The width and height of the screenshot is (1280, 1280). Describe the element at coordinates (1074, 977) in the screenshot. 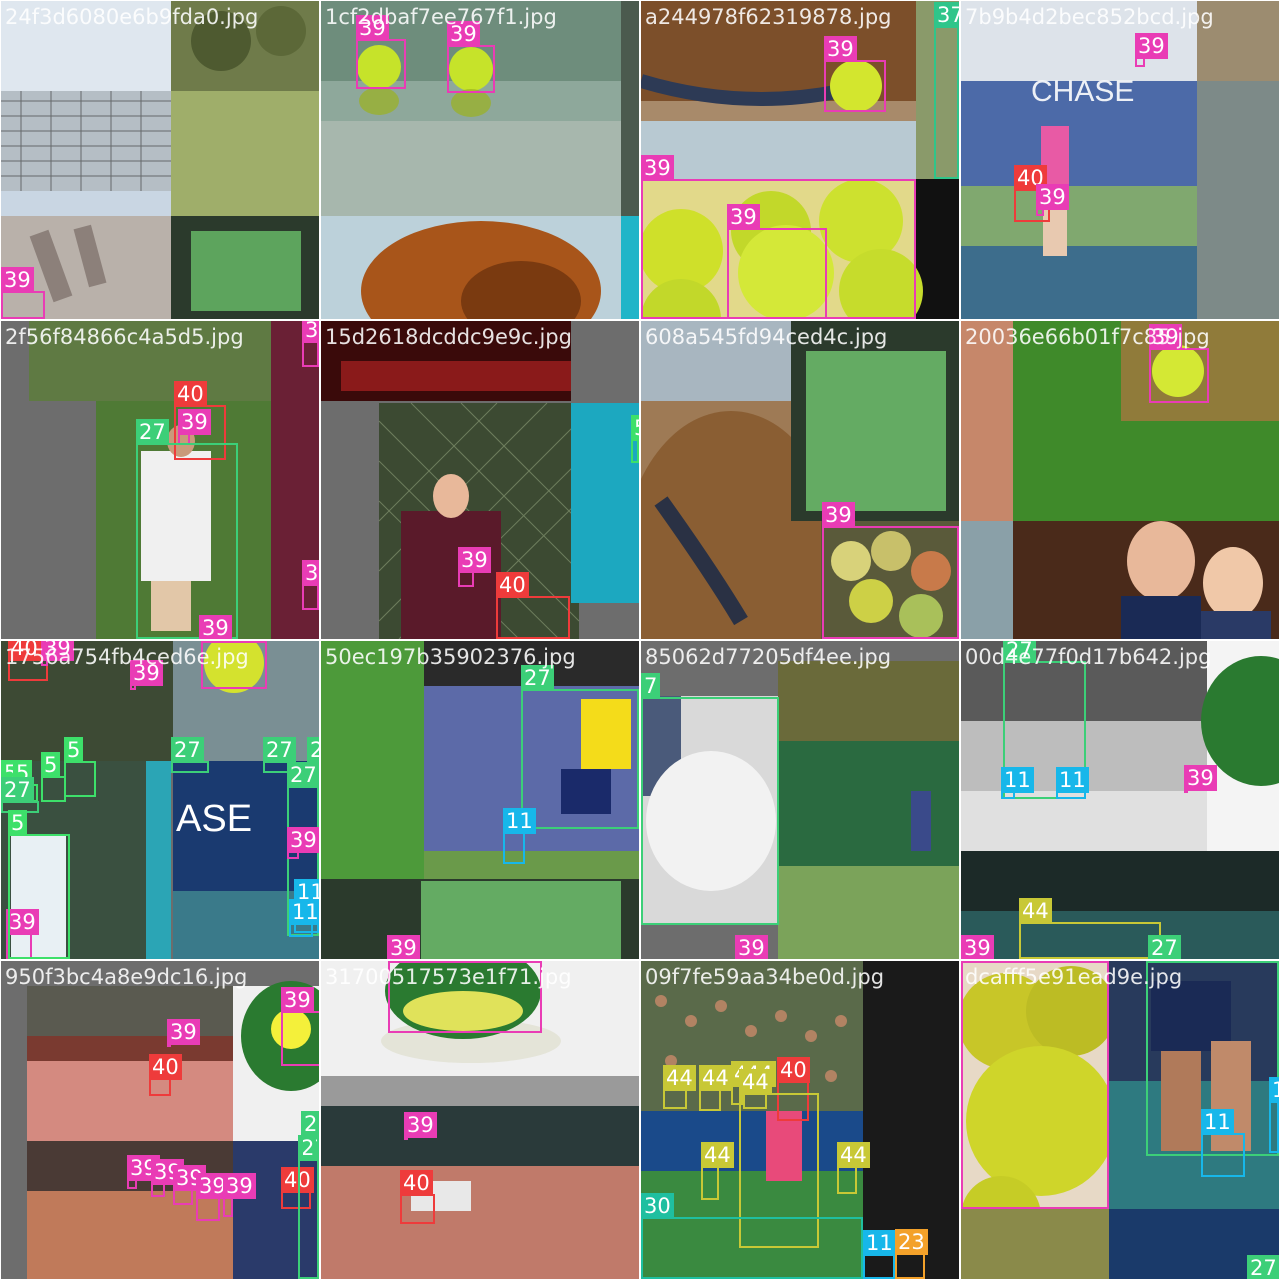

I see `tile-filename: dcafff5e91ead9e.jpg` at that location.